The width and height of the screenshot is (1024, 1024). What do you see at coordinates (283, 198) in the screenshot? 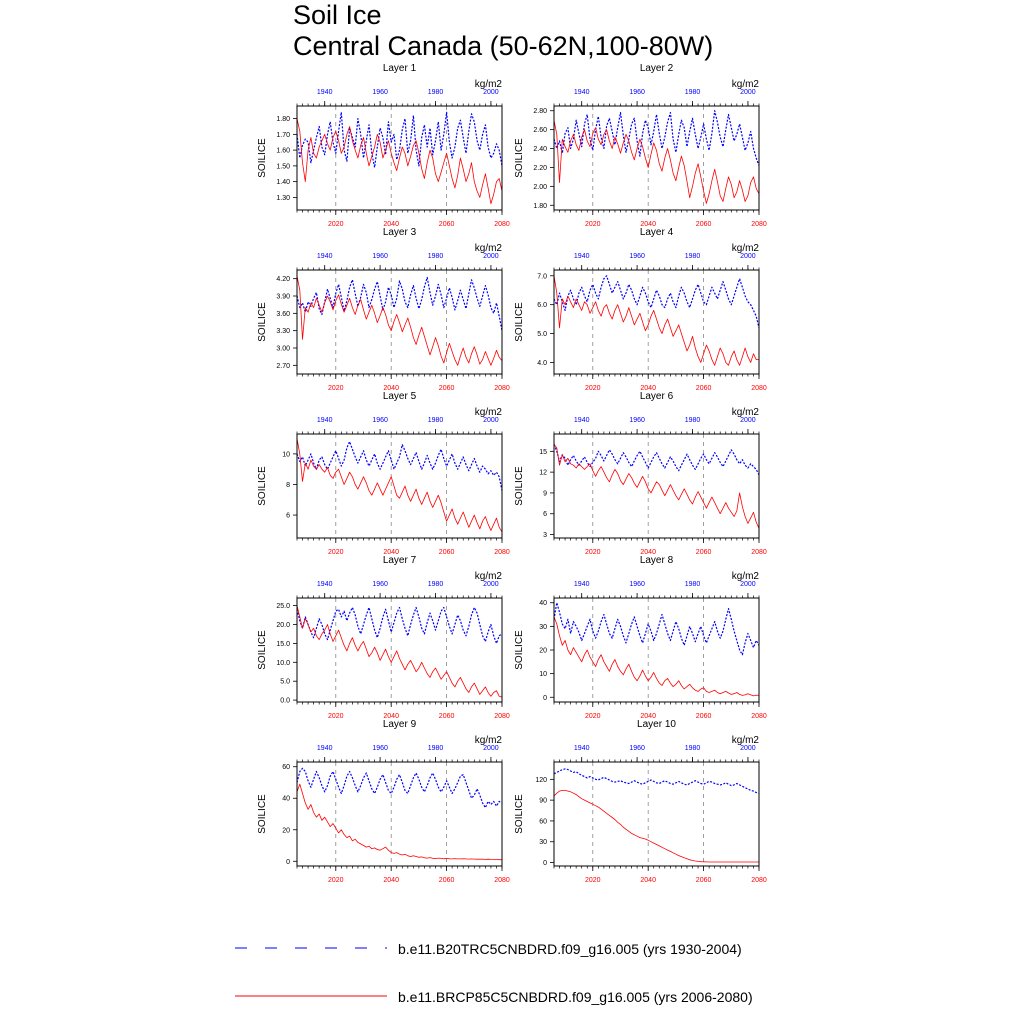
I see `y-tick-label: 1.30` at bounding box center [283, 198].